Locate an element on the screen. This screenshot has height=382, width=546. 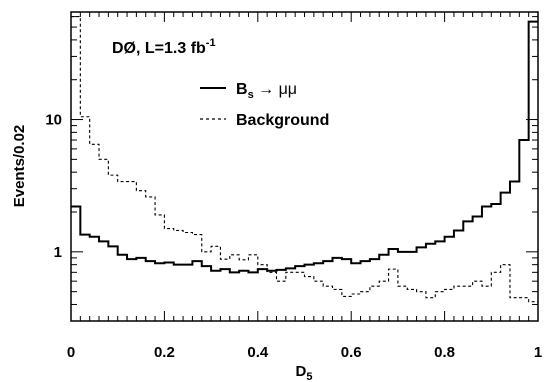
legend-label-background: Background is located at coordinates (282, 120).